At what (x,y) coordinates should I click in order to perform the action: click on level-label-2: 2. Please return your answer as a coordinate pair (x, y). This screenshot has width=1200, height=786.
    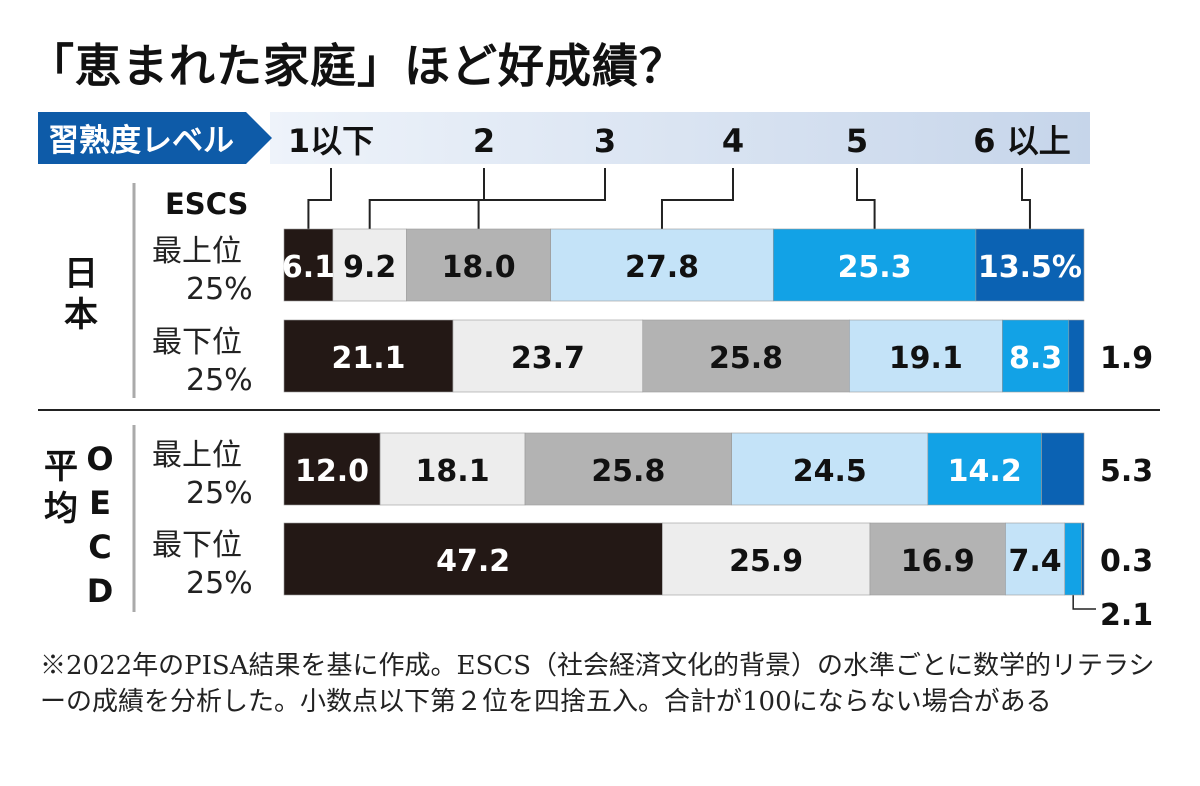
    Looking at the image, I should click on (484, 141).